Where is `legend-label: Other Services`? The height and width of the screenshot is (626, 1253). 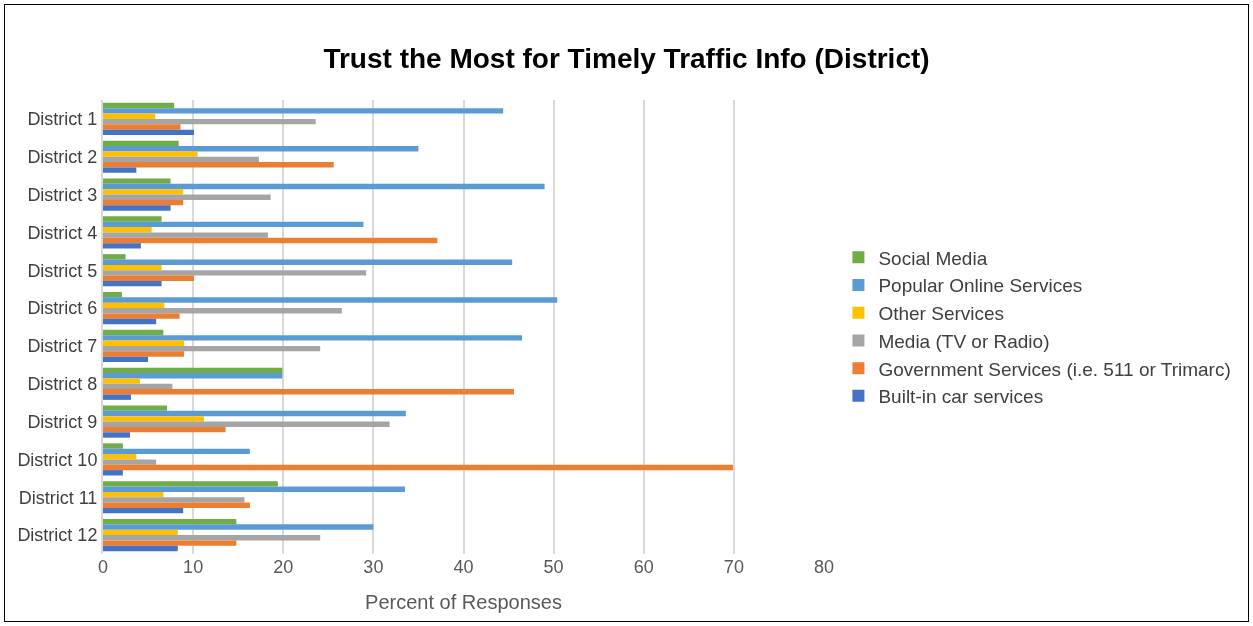 legend-label: Other Services is located at coordinates (941, 314).